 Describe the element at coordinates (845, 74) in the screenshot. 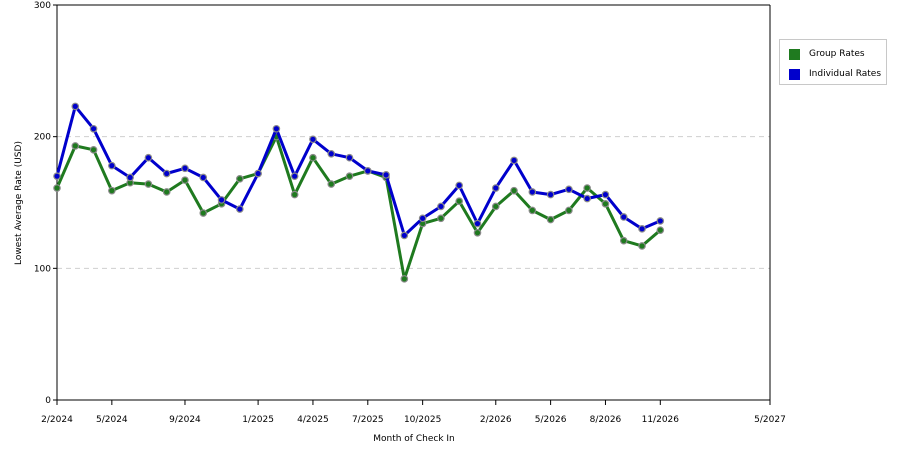

I see `legend-label-individual-rates: Individual Rates` at that location.